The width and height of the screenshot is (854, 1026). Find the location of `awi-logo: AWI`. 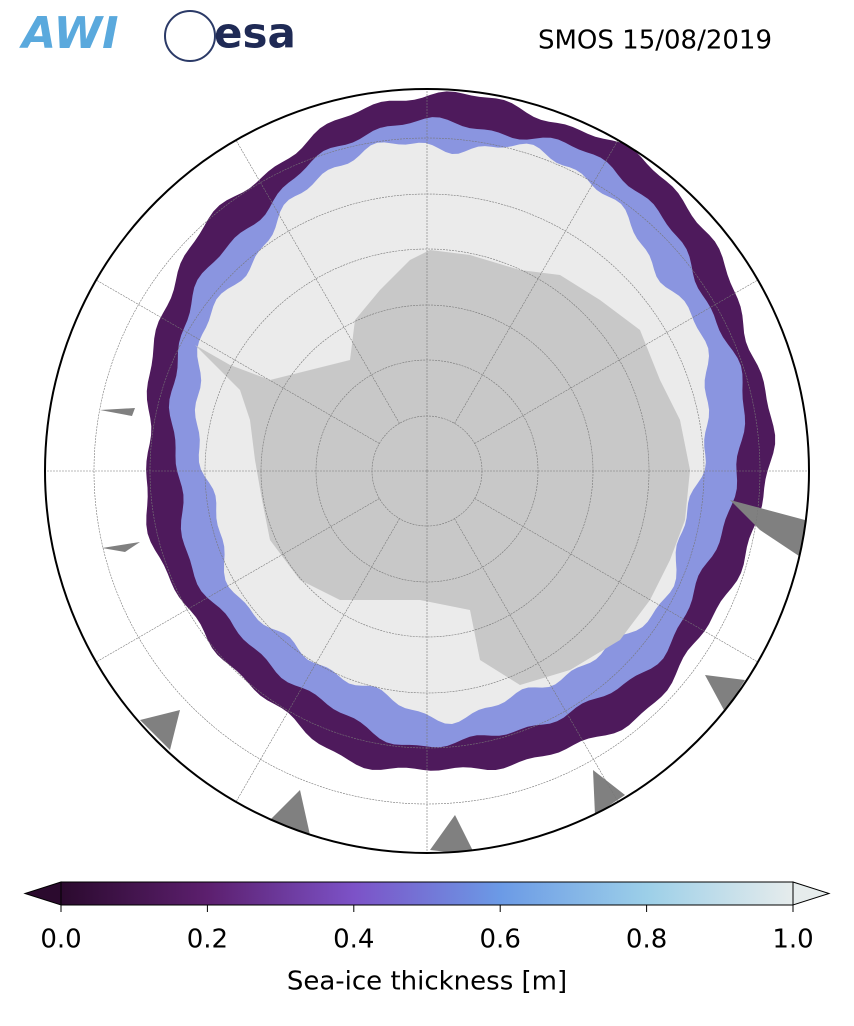

awi-logo: AWI is located at coordinates (69, 33).